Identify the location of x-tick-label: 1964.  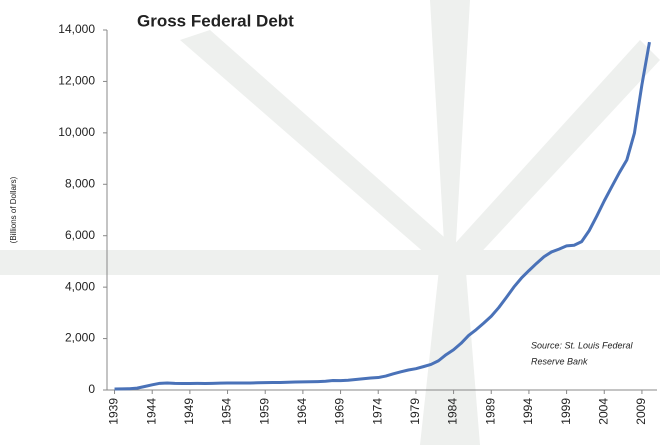
(302, 411).